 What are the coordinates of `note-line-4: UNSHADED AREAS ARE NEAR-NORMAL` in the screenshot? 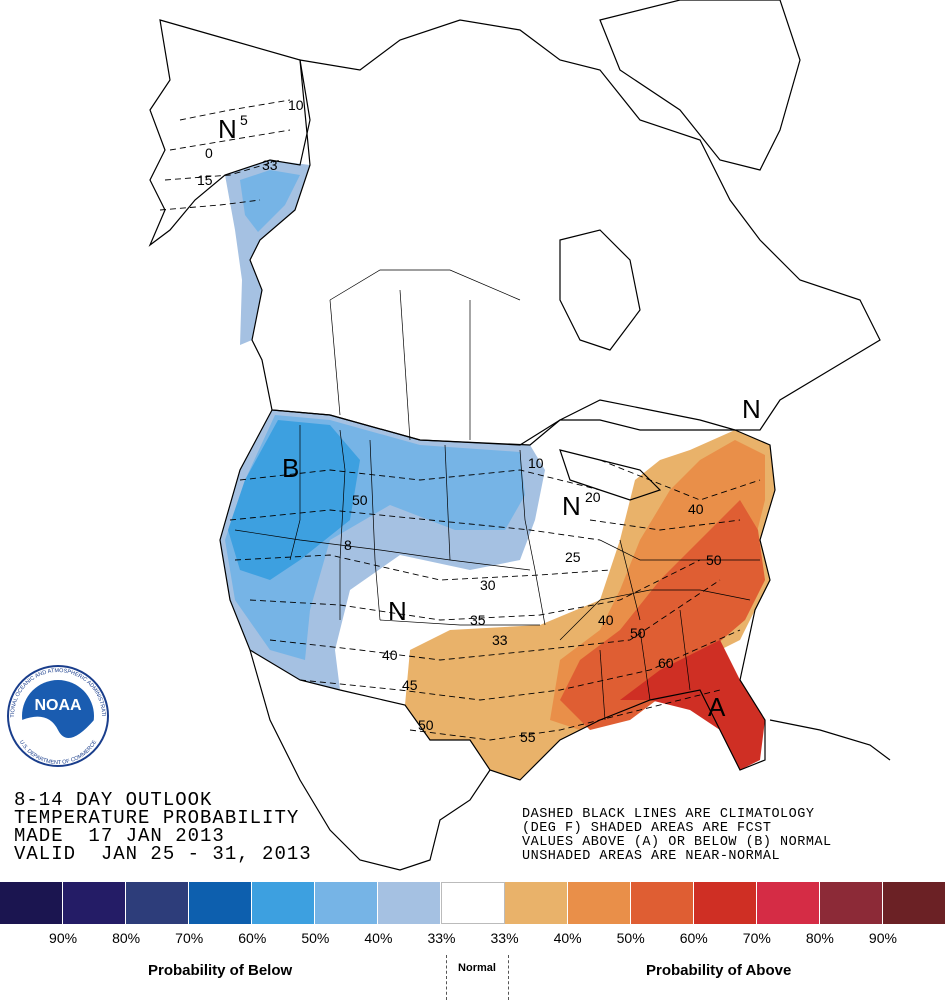 It's located at (651, 856).